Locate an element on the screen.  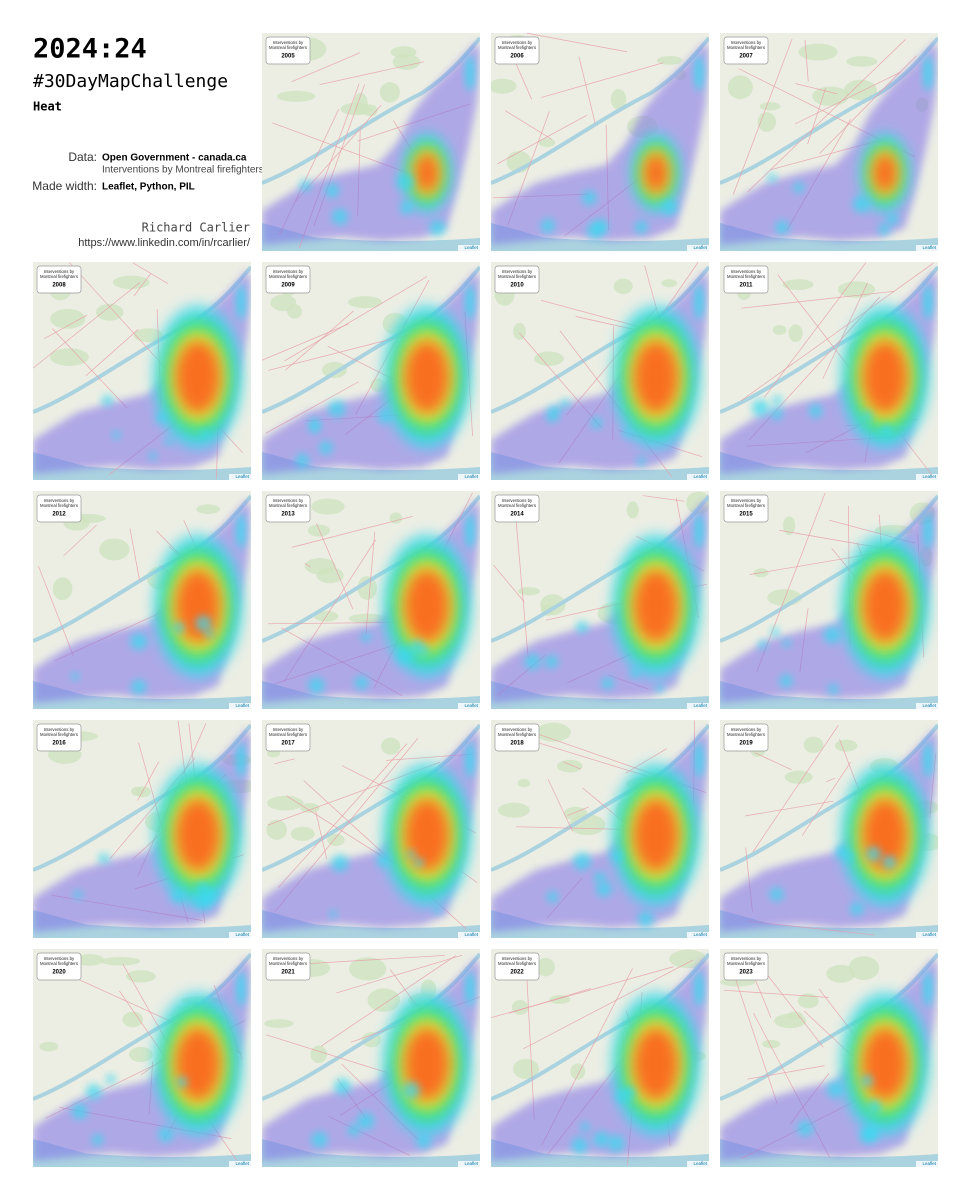
year: 2020 is located at coordinates (59, 973).